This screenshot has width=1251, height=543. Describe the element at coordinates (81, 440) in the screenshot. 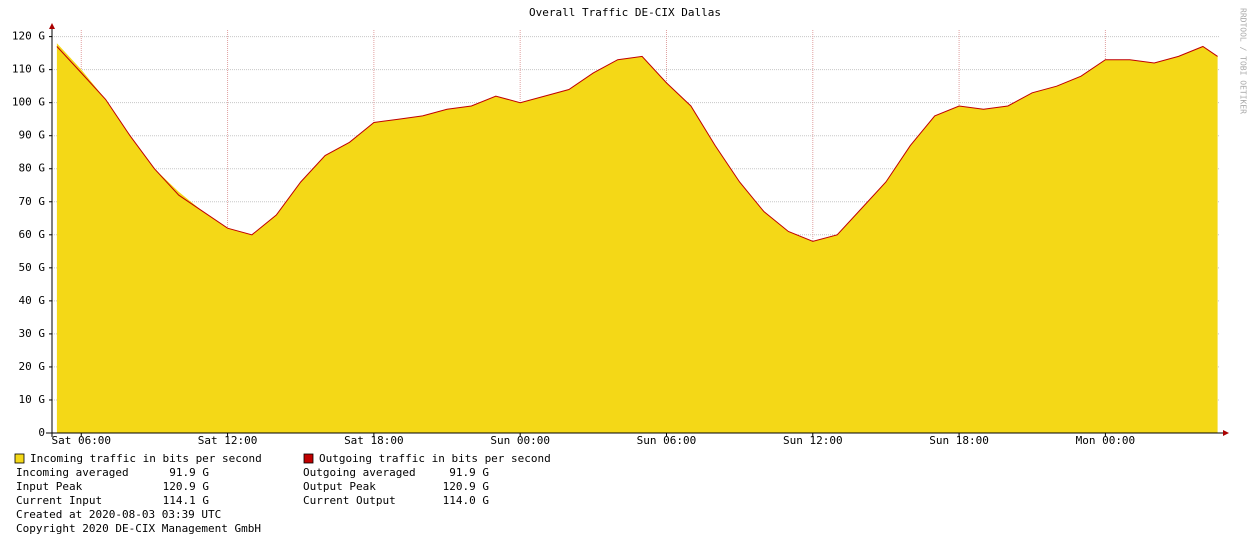

I see `x-tick-label: Sat 06:00` at that location.